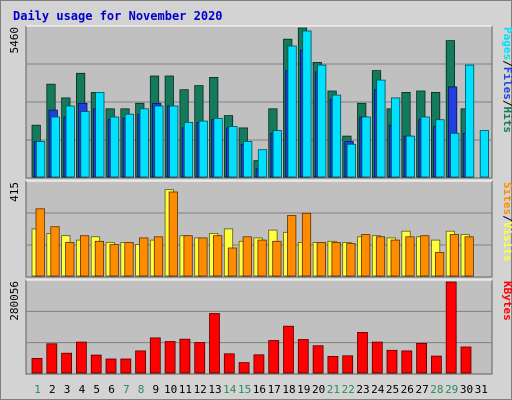  Describe the element at coordinates (96, 389) in the screenshot. I see `x-tick-day-5: 5` at that location.